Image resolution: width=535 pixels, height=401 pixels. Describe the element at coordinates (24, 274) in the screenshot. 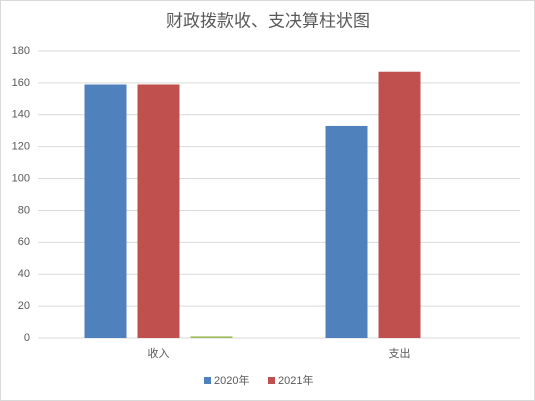

I see `y-tick-label: 40` at that location.